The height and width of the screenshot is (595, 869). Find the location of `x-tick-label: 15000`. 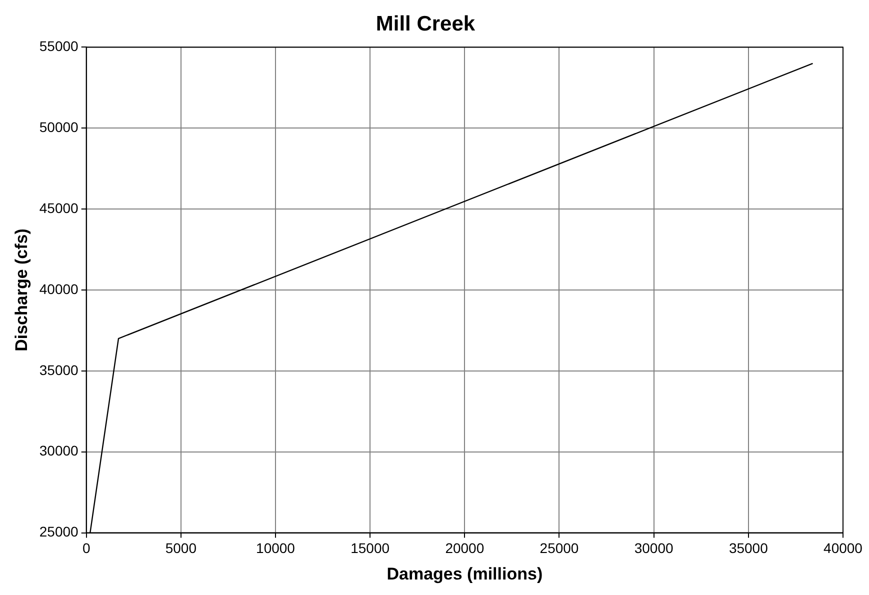

x-tick-label: 15000 is located at coordinates (370, 548).